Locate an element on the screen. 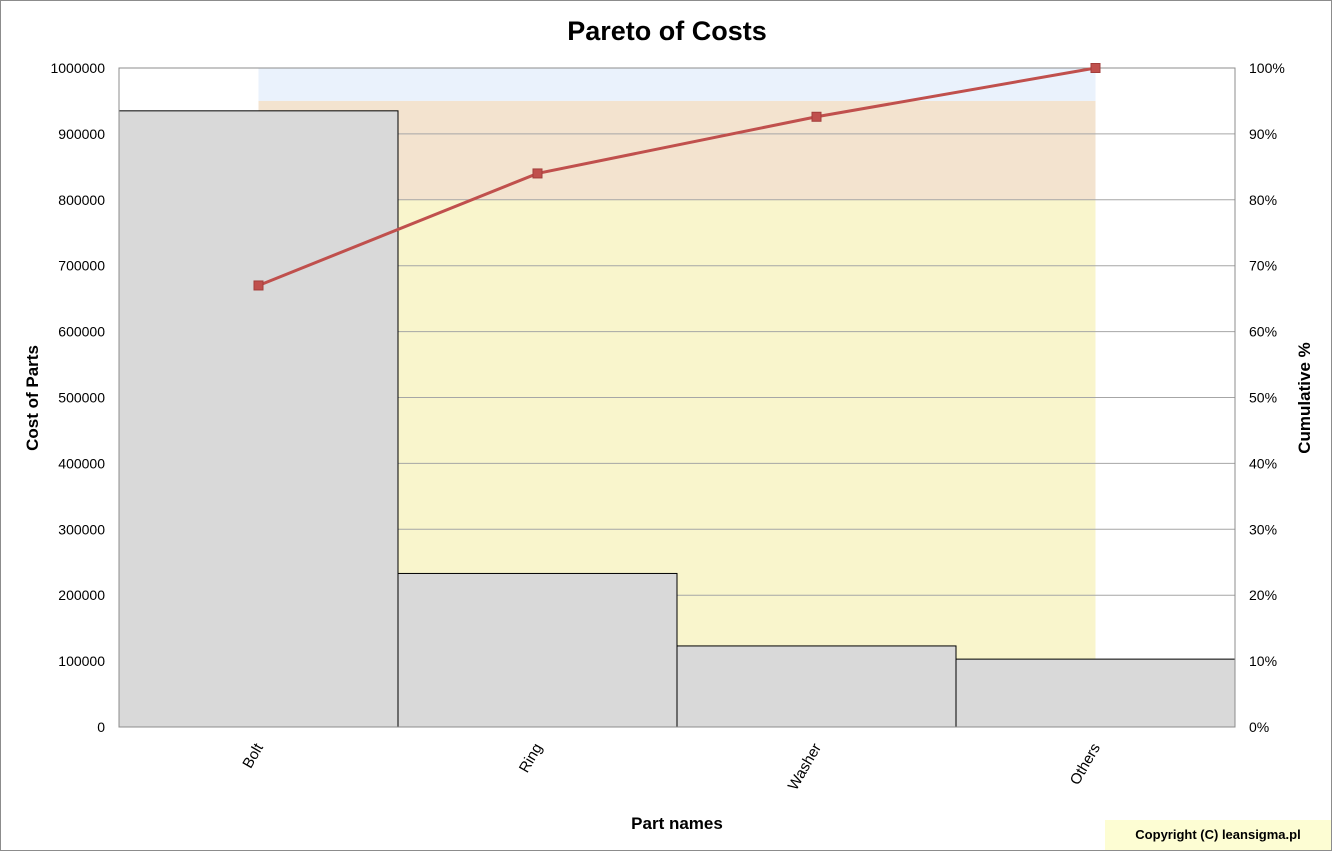 Image resolution: width=1332 pixels, height=851 pixels. y2-tick-label: 80% is located at coordinates (1263, 200).